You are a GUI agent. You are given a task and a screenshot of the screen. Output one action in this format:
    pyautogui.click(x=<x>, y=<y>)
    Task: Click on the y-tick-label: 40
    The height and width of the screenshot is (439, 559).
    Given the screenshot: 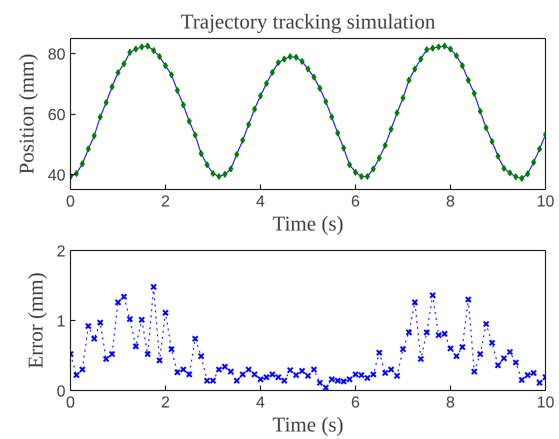 What is the action you would take?
    pyautogui.click(x=57, y=175)
    